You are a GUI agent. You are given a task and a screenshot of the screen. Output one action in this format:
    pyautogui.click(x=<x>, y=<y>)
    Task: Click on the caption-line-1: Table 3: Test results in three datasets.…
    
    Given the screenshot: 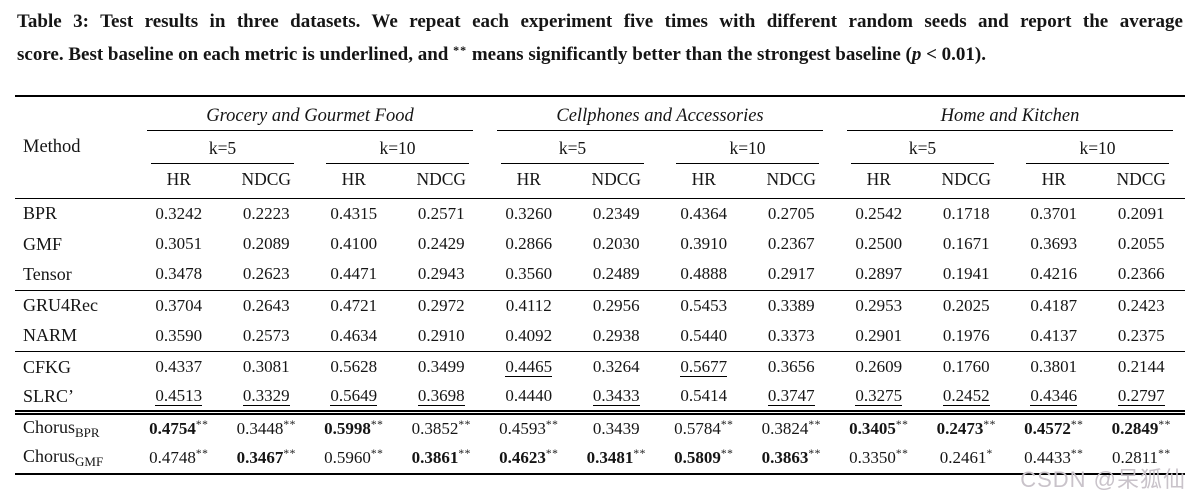 What is the action you would take?
    pyautogui.click(x=600, y=21)
    